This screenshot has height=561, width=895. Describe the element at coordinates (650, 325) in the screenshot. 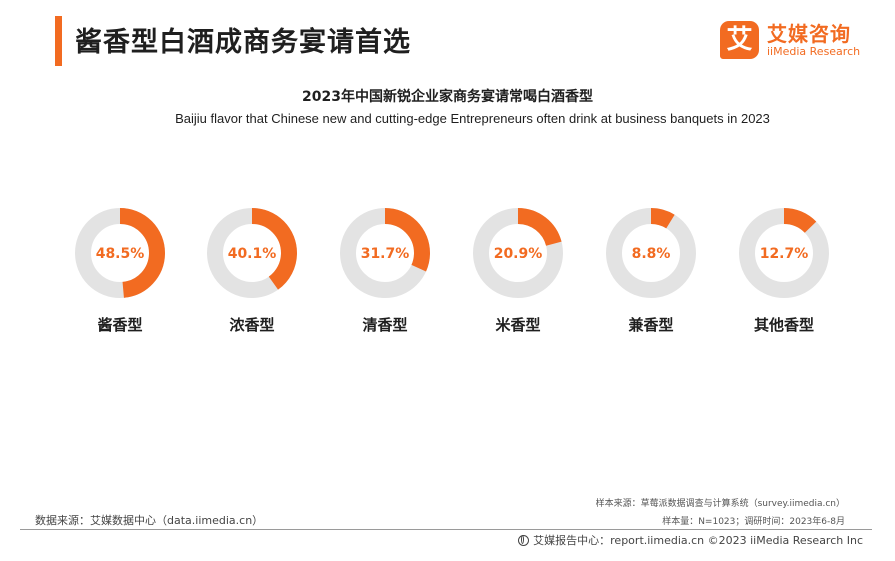

I see `donut-category-label: 兼香型` at that location.